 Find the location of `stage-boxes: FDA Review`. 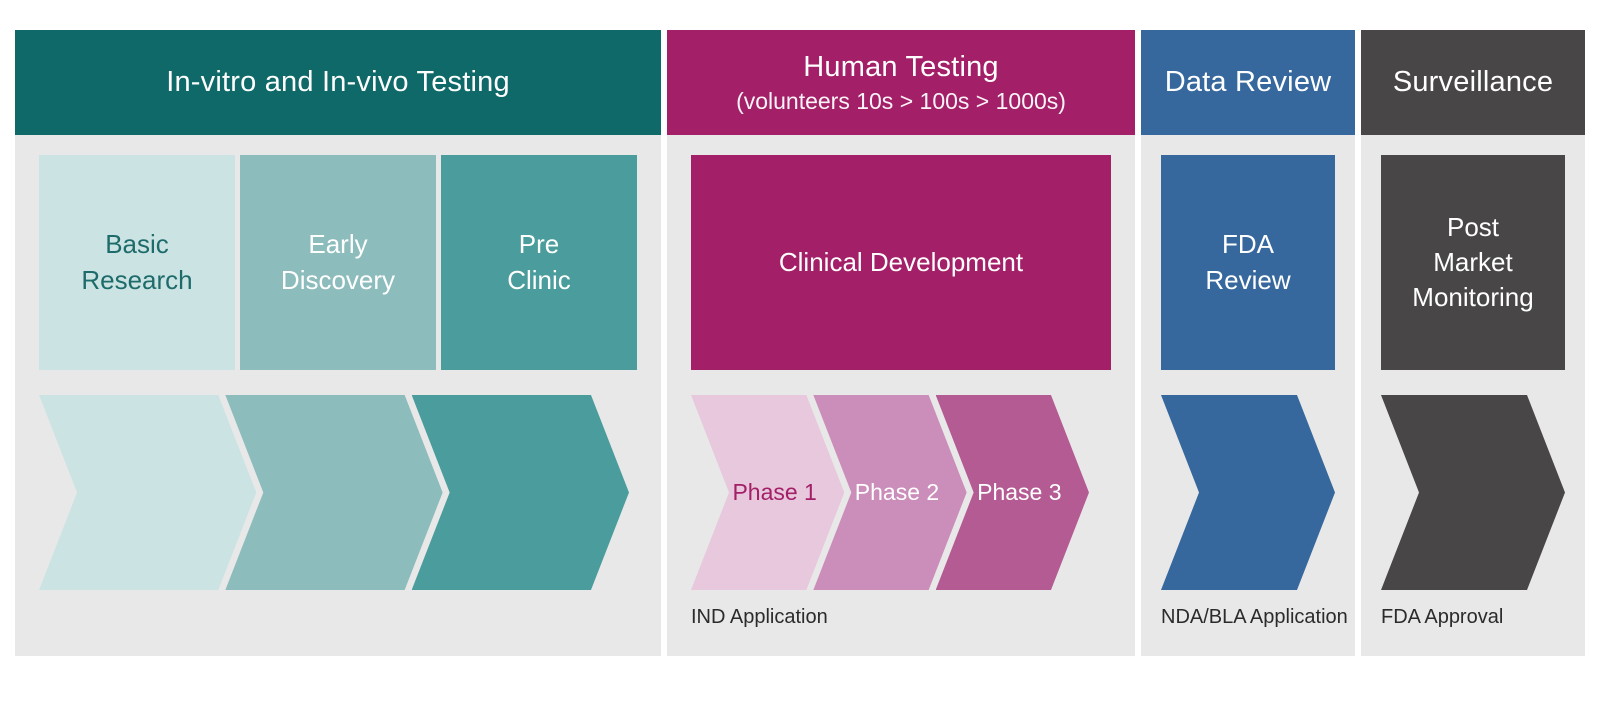

stage-boxes: FDA Review is located at coordinates (1248, 262).